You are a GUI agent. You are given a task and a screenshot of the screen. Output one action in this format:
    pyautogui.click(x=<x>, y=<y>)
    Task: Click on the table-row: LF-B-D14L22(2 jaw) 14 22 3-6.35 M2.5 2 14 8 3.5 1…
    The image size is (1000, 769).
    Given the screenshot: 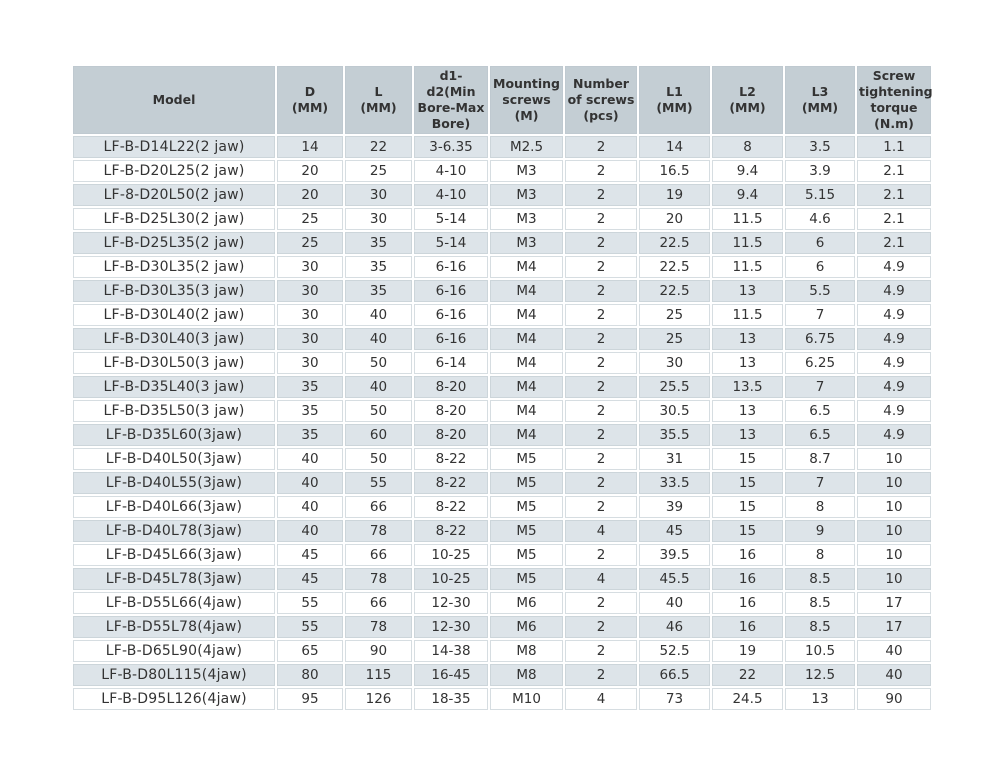 What is the action you would take?
    pyautogui.click(x=502, y=147)
    